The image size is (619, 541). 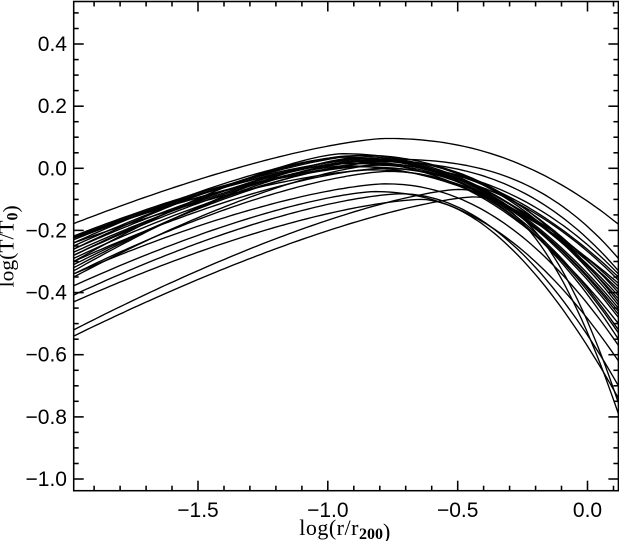 I want to click on svg-text: −0.8, so click(x=46, y=417).